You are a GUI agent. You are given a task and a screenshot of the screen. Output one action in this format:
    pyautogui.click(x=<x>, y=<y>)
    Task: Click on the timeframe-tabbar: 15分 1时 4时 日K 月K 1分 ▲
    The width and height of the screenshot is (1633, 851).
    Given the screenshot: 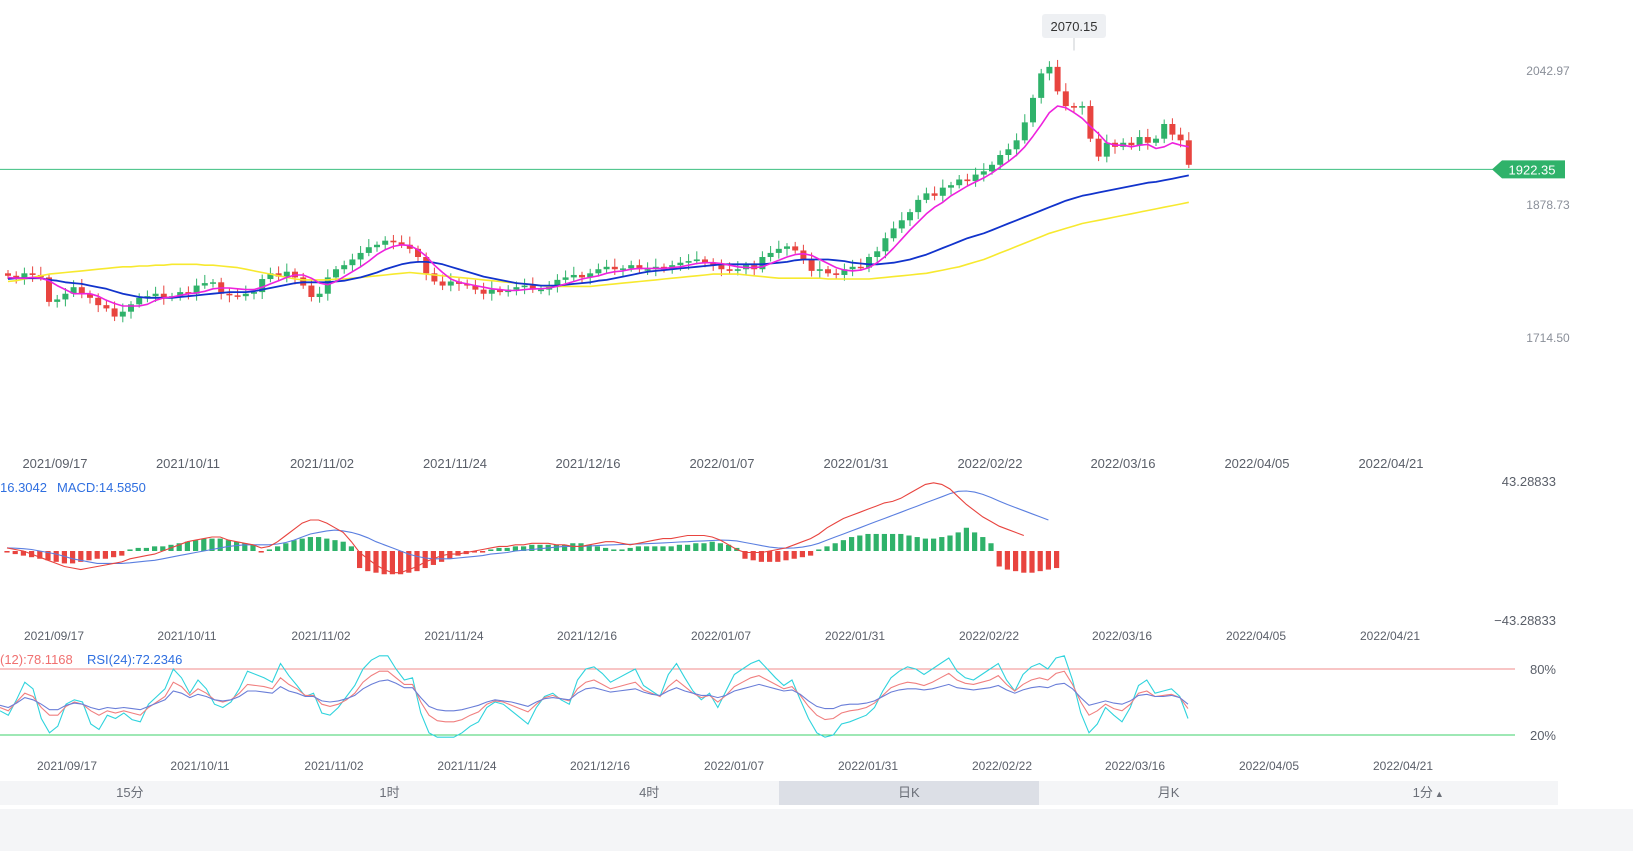 What is the action you would take?
    pyautogui.click(x=779, y=793)
    